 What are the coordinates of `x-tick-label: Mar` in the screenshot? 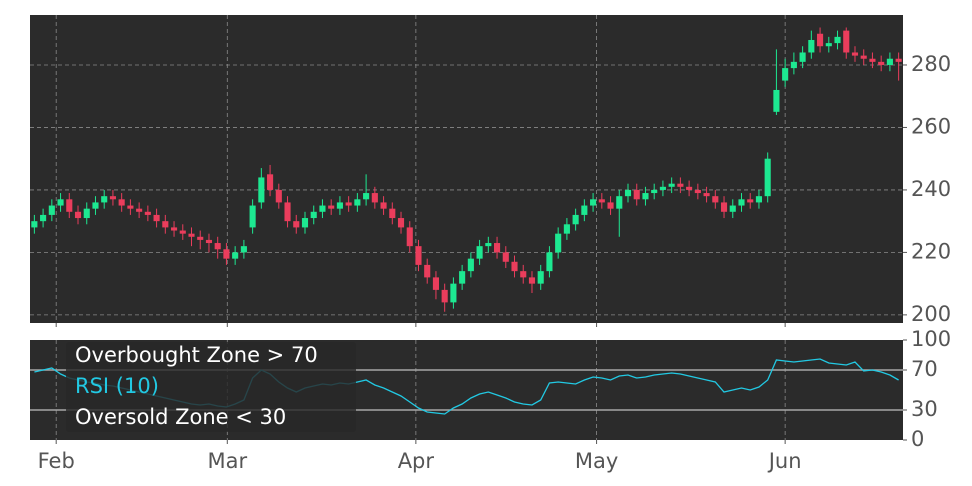 It's located at (227, 461).